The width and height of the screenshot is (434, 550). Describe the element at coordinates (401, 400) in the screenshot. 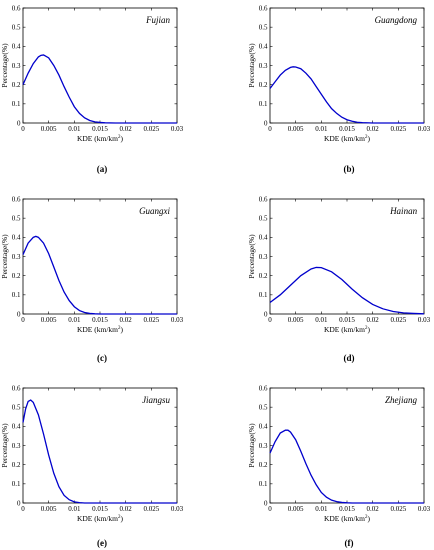

I see `region-annotation: Zhejiang` at that location.